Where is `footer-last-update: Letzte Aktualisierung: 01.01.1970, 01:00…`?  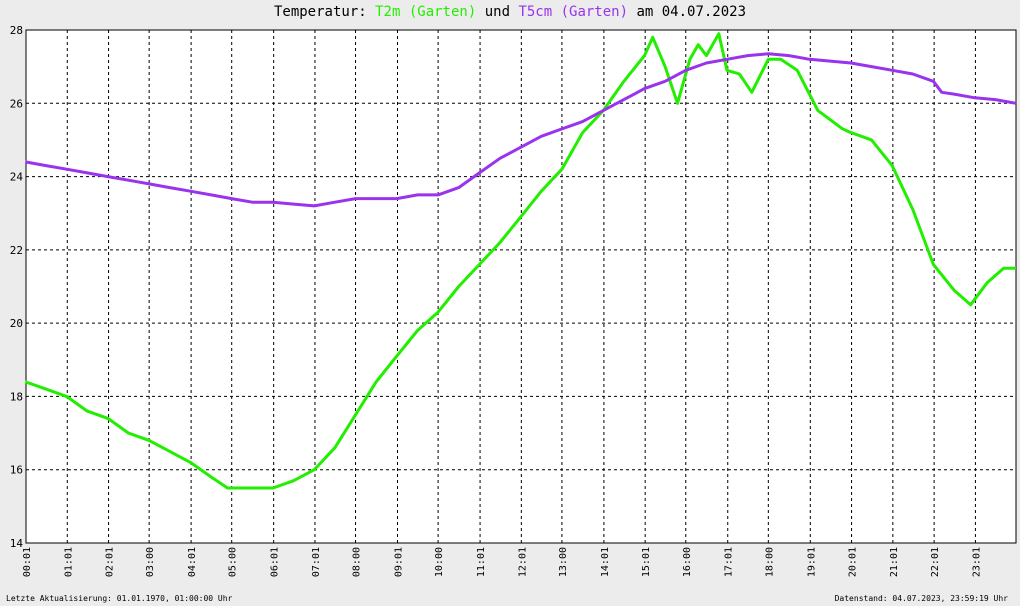
footer-last-update: Letzte Aktualisierung: 01.01.1970, 01:00… is located at coordinates (119, 598).